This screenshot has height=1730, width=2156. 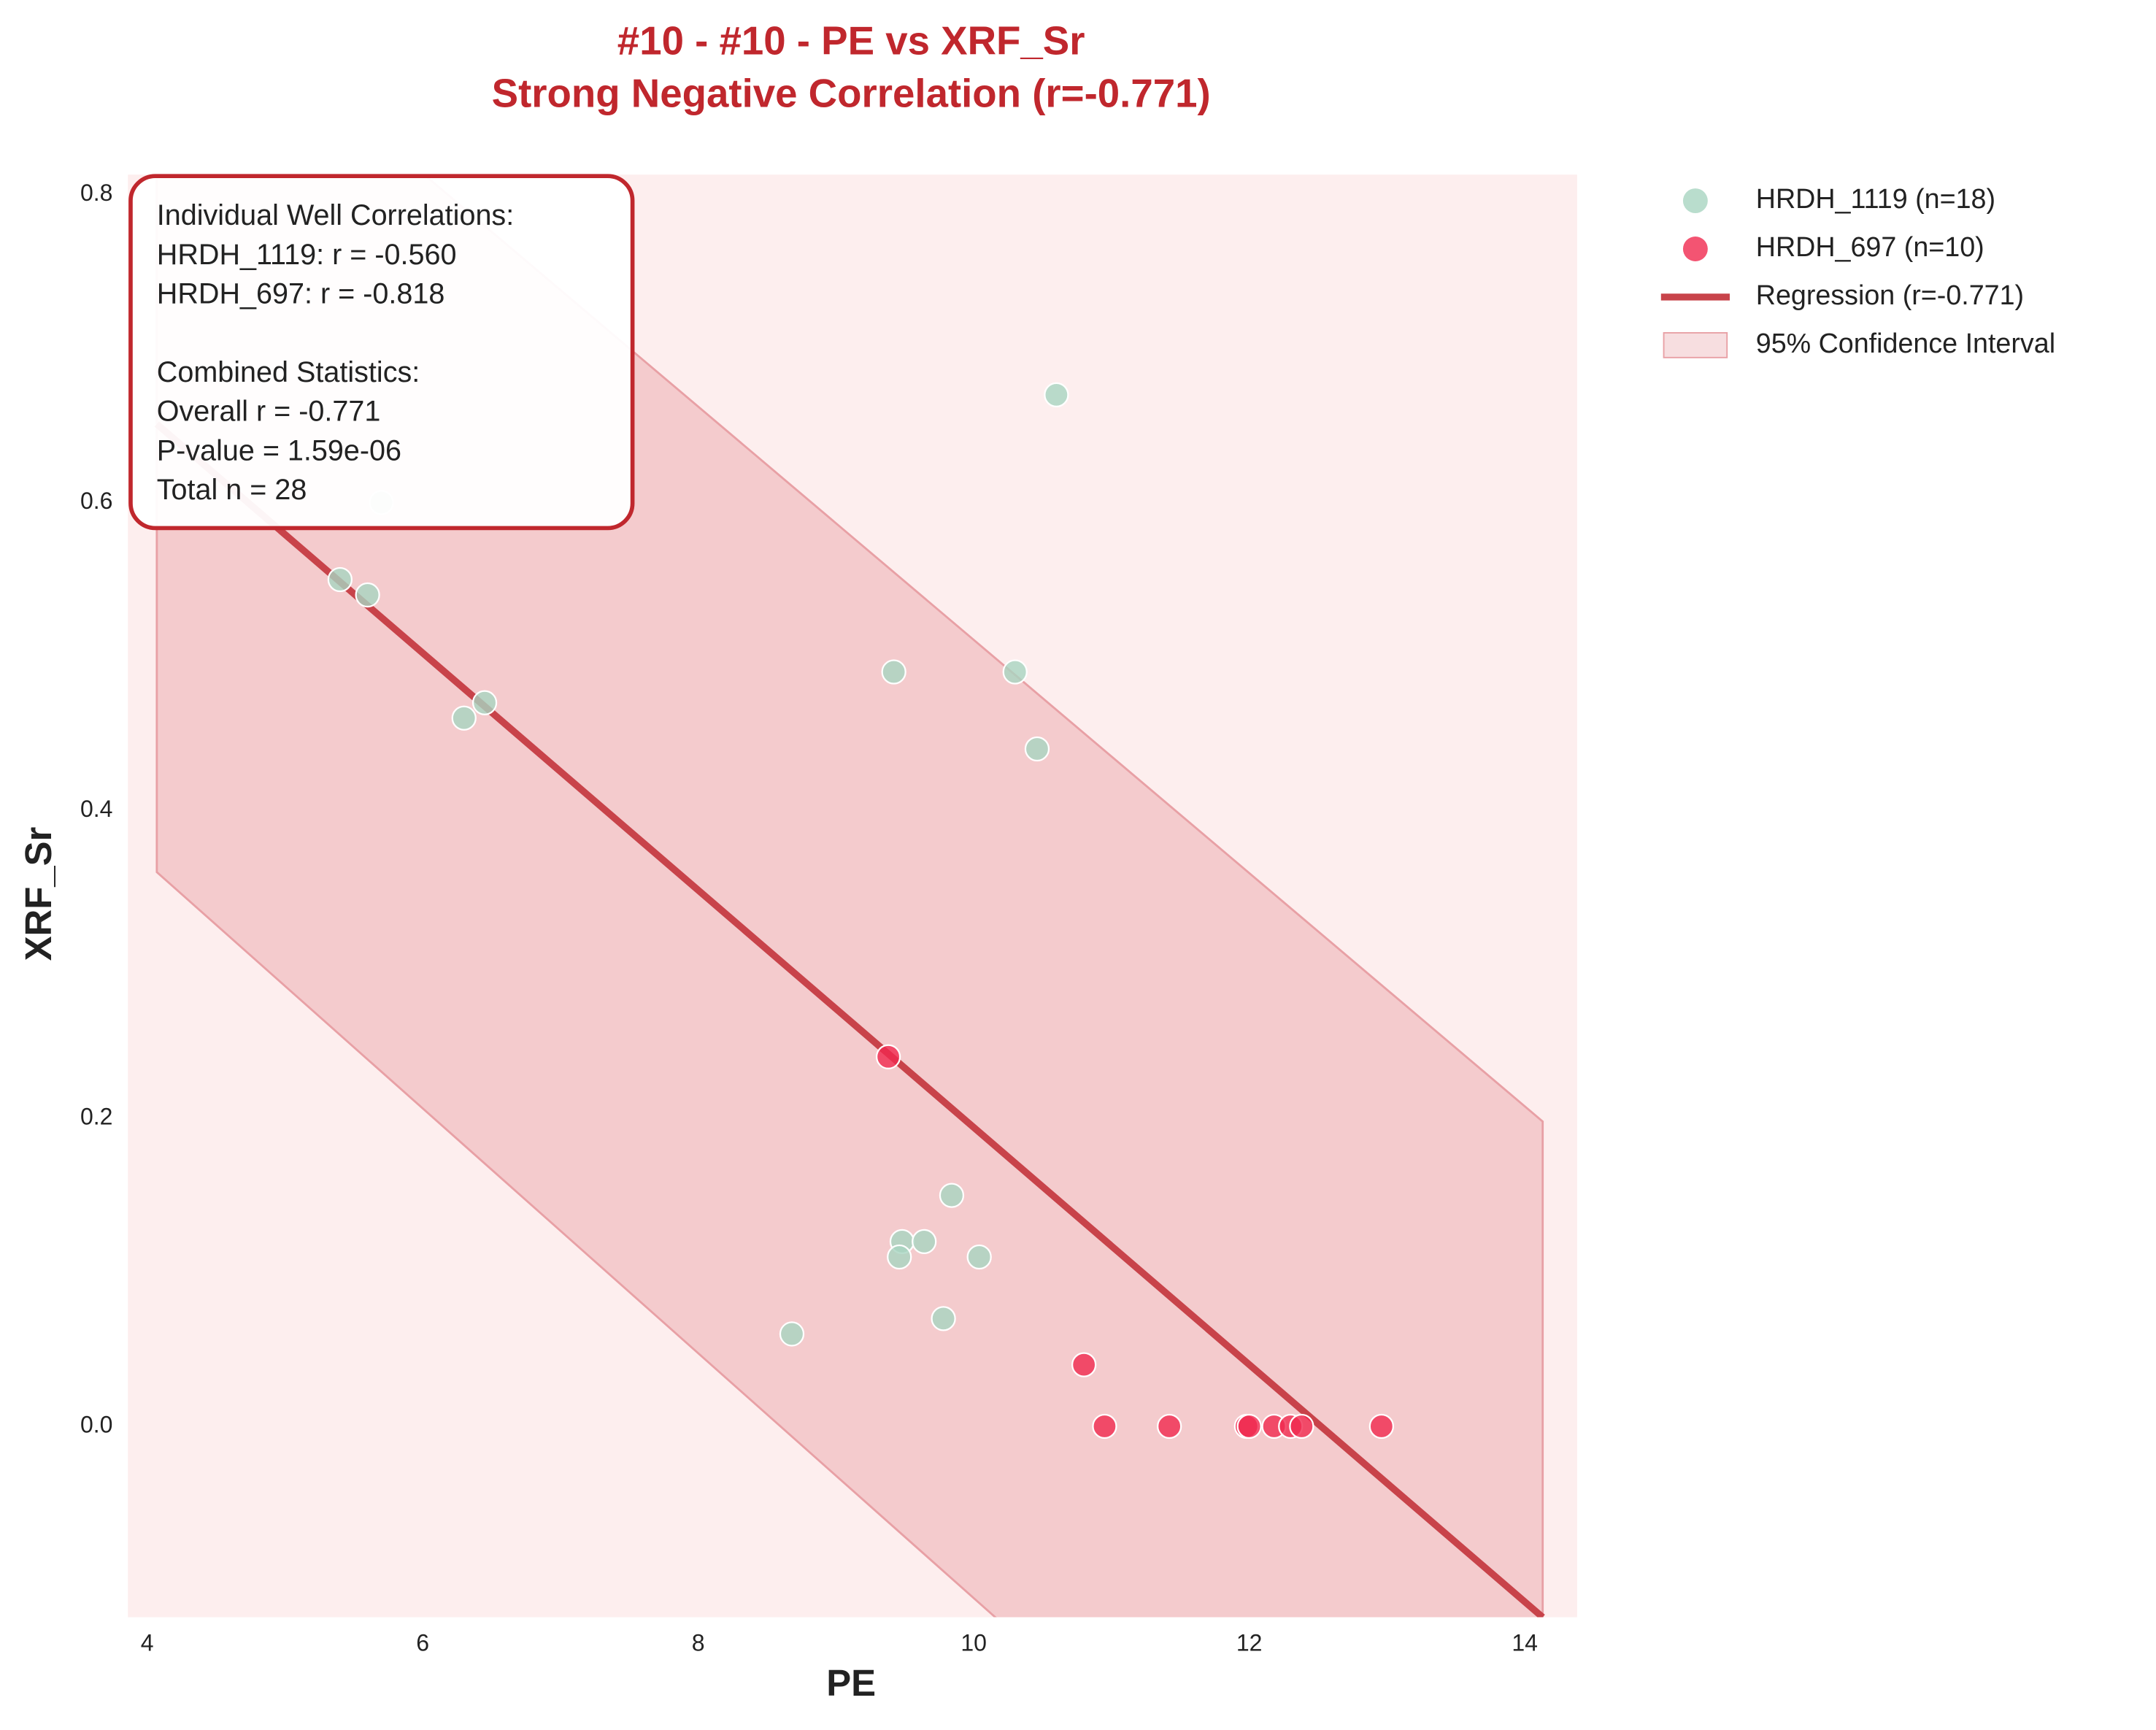 I want to click on annotation-line: HRDH_697: r = -0.818, so click(x=301, y=294).